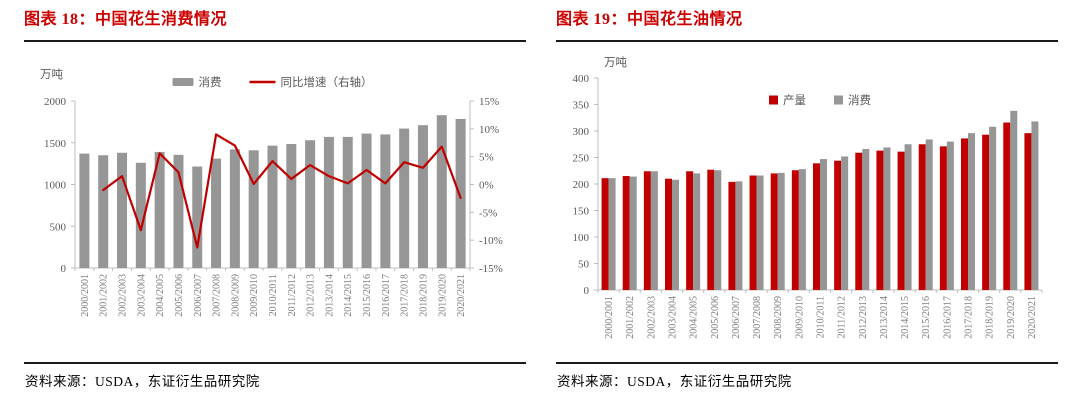  Describe the element at coordinates (327, 82) in the screenshot. I see `legend-label: 同比增速（右轴）` at that location.